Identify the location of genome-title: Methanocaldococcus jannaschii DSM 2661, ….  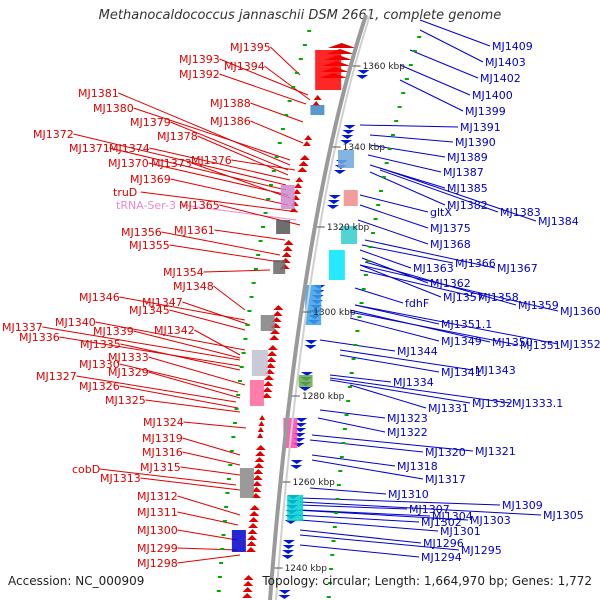
(300, 15).